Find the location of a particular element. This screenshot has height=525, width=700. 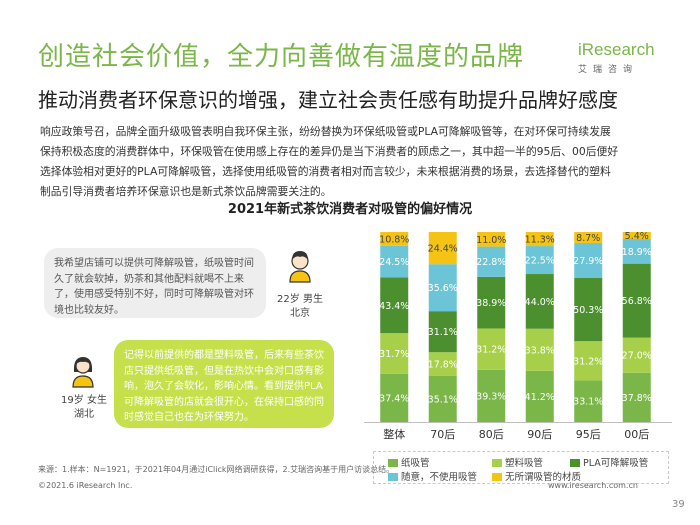

category-label: 00后 is located at coordinates (636, 434).